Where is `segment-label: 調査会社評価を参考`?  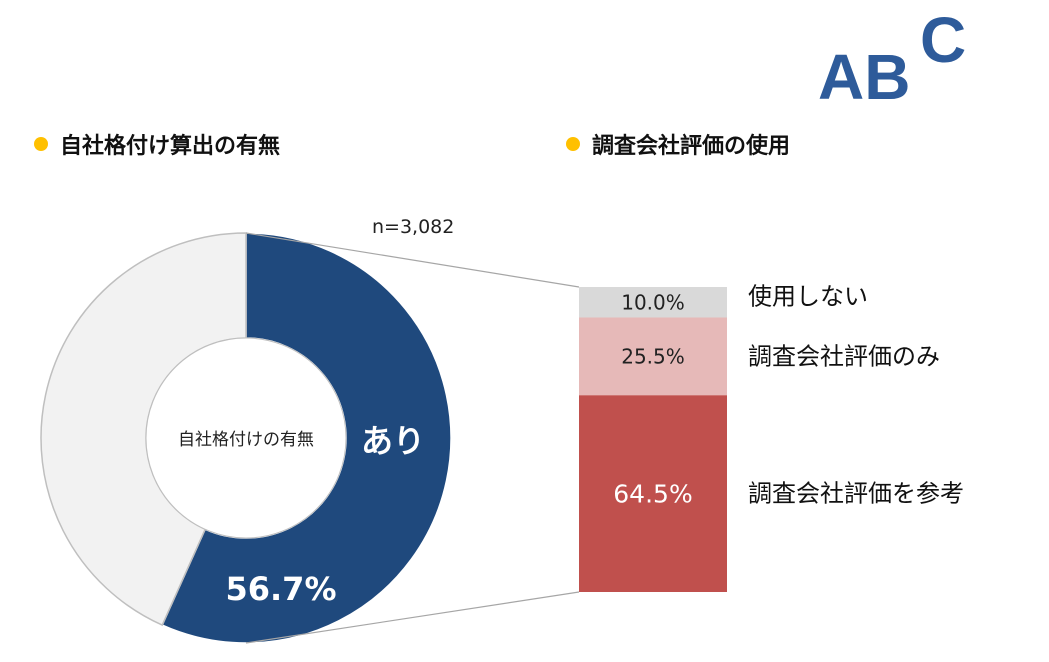 segment-label: 調査会社評価を参考 is located at coordinates (856, 494).